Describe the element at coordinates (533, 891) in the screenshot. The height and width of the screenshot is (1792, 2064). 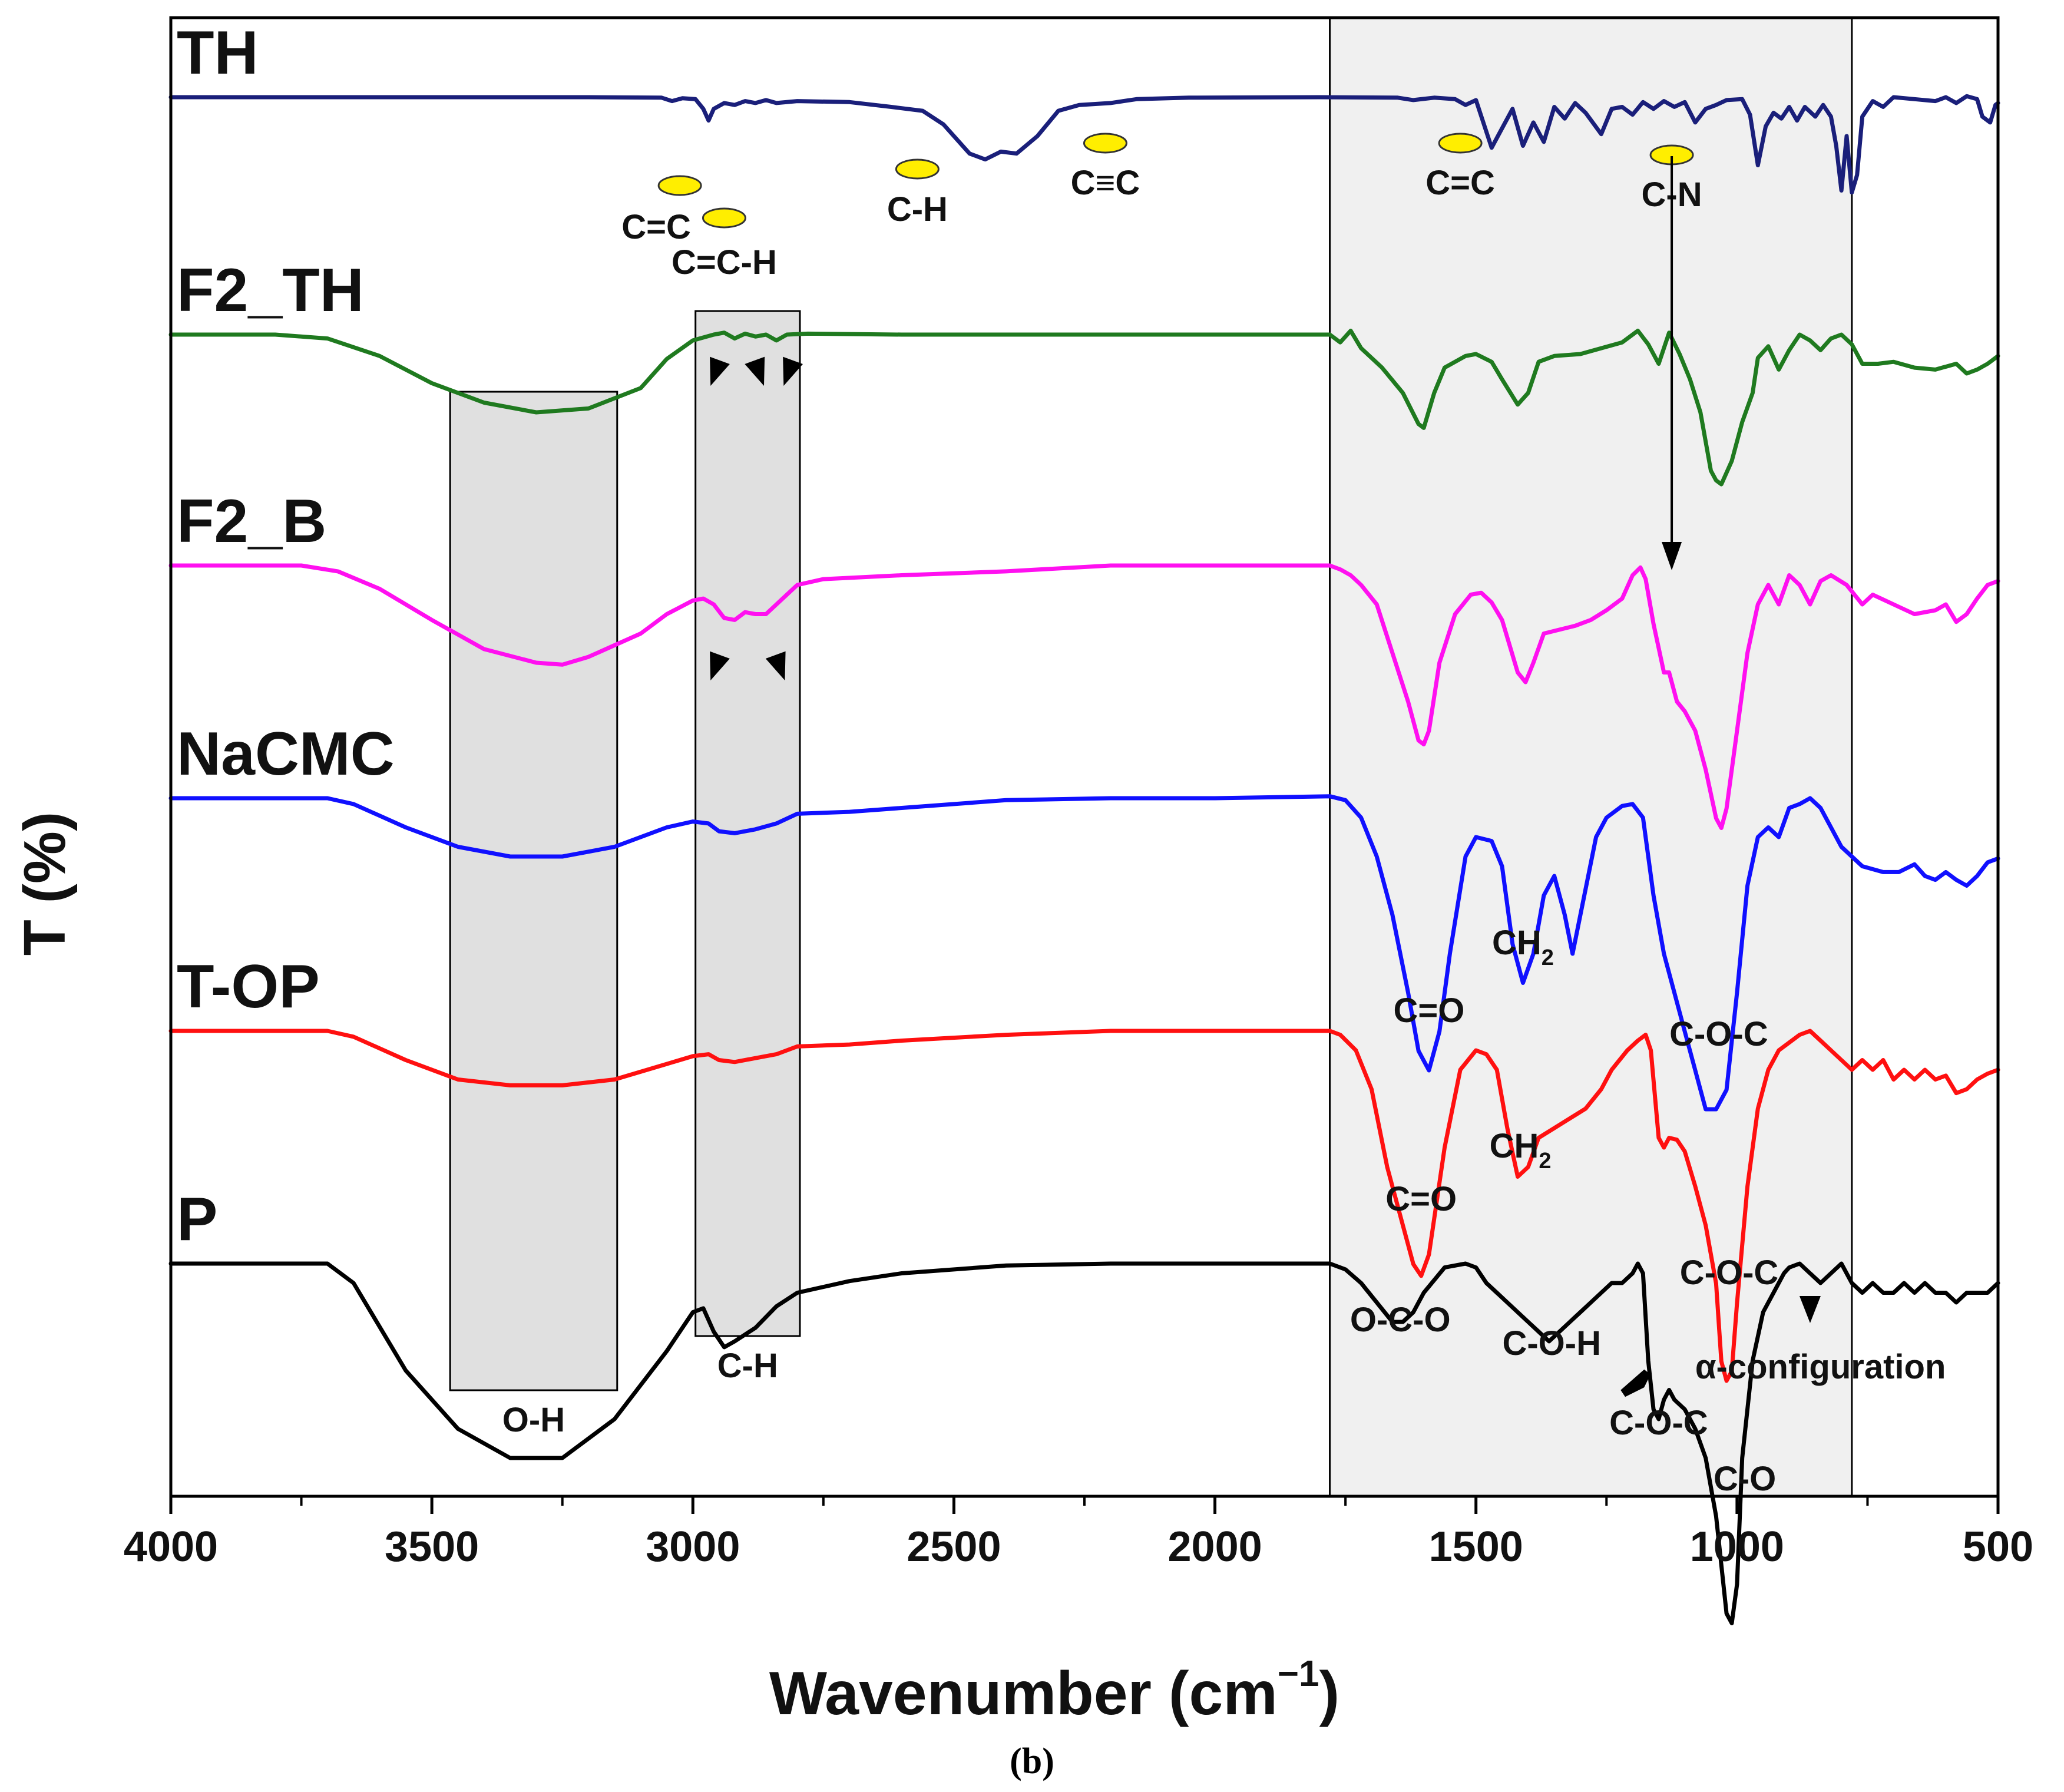
I see `region-o-h-band` at that location.